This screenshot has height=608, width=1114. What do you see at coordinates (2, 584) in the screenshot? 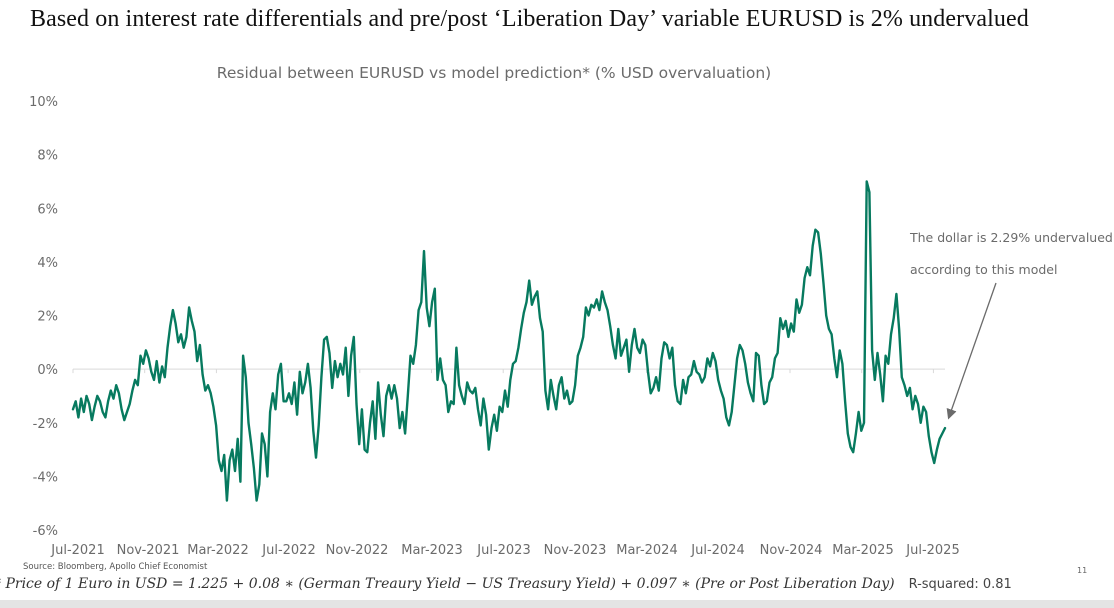
I see `formula-prefix: *` at bounding box center [2, 584].